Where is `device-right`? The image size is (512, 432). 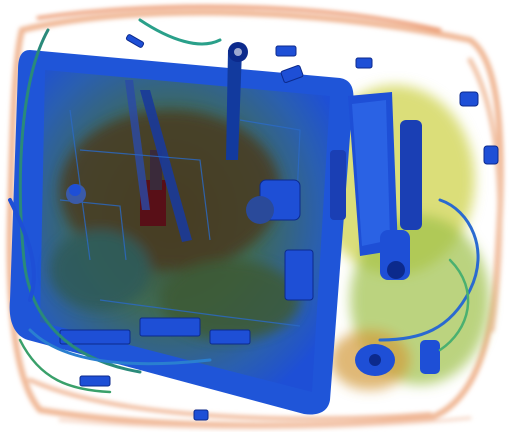
device-right is located at coordinates (385, 234).